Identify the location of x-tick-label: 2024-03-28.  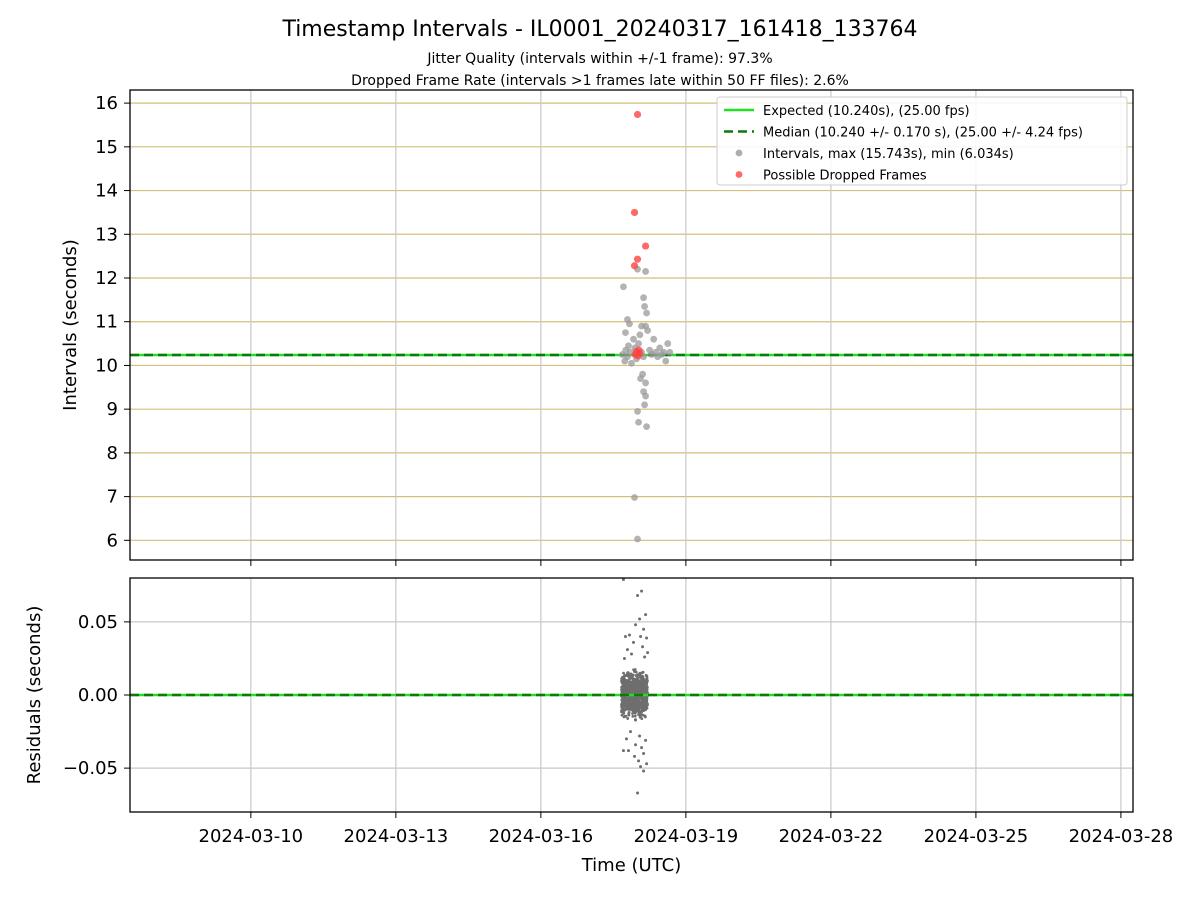
(1121, 836).